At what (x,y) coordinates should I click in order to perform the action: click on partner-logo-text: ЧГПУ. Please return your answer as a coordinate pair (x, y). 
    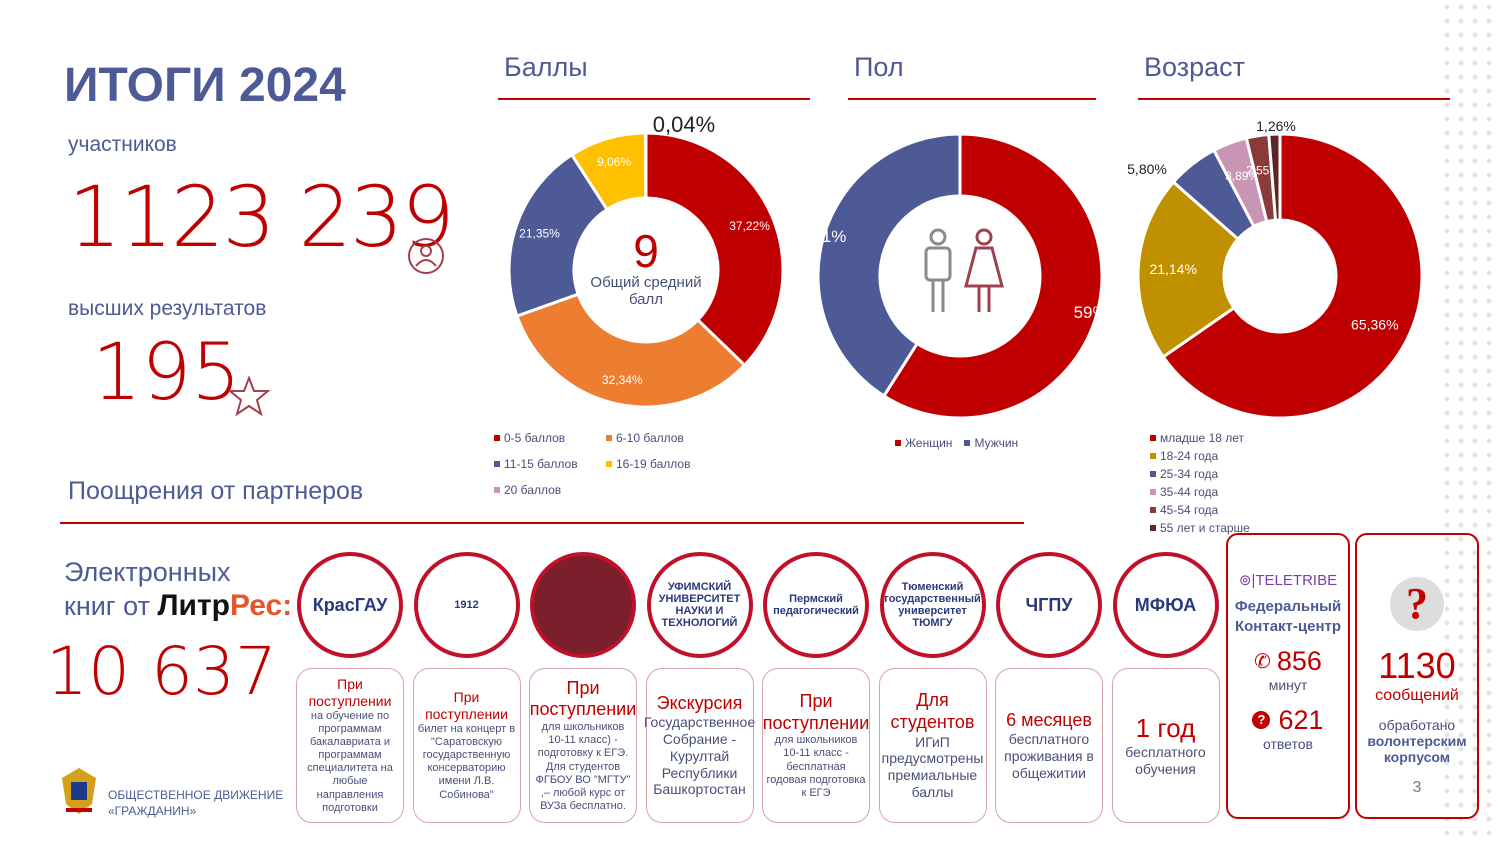
    Looking at the image, I should click on (1049, 604).